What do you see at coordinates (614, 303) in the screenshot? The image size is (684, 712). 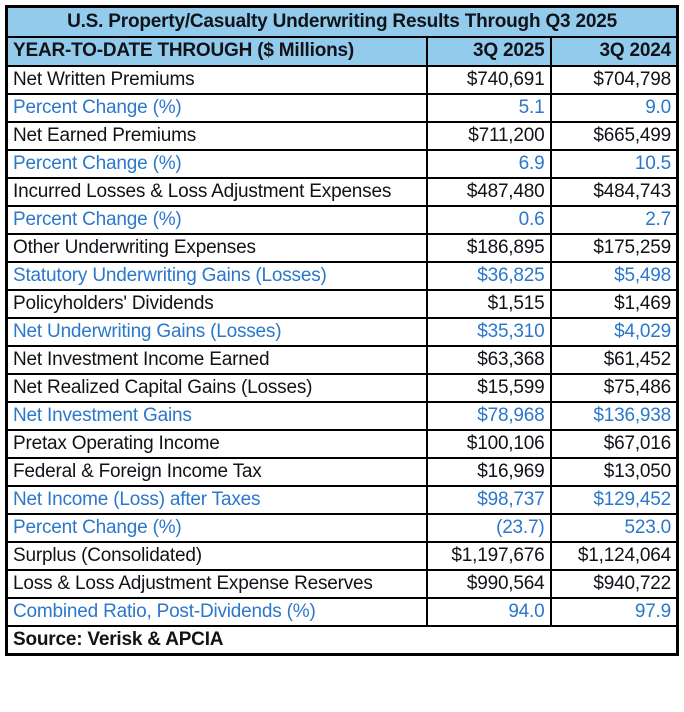 I see `value-3q2024: $1,469` at bounding box center [614, 303].